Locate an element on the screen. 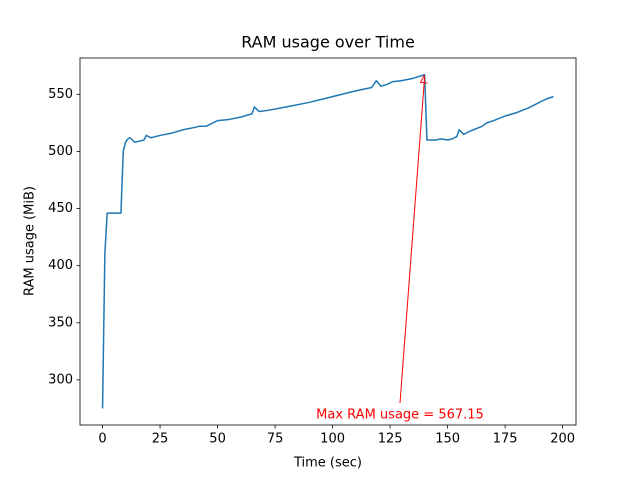  annotation-arrow is located at coordinates (412, 240).